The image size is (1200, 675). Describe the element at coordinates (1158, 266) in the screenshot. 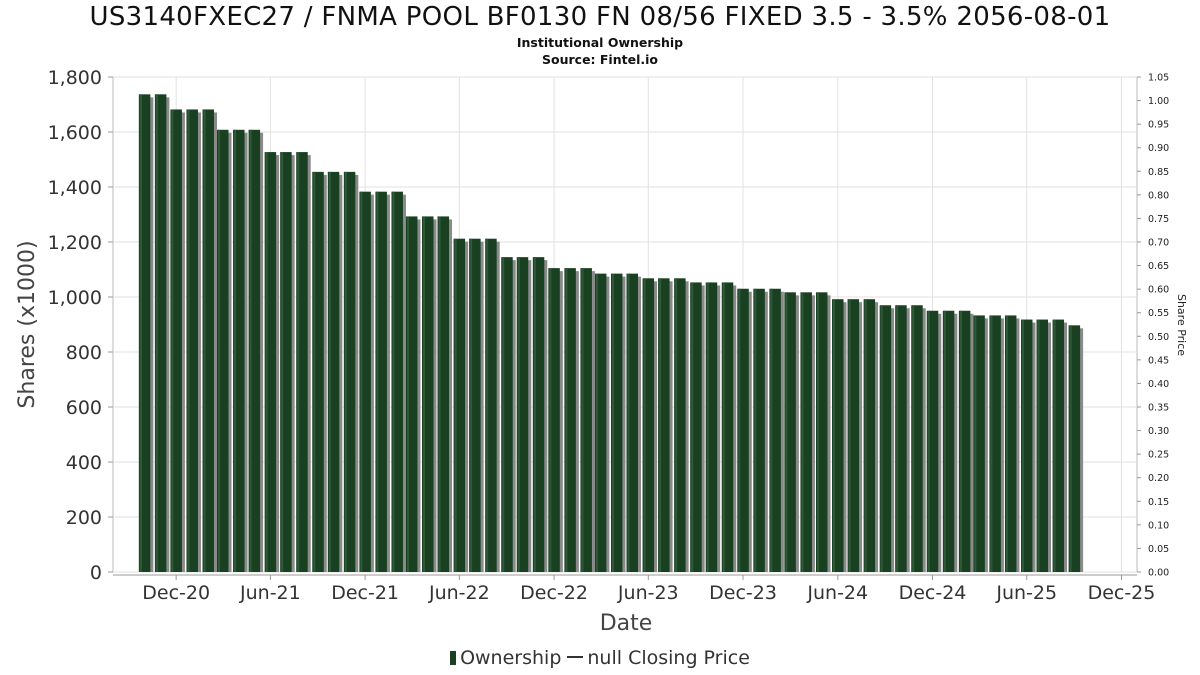

I see `y2-tick-label: 0.65` at that location.